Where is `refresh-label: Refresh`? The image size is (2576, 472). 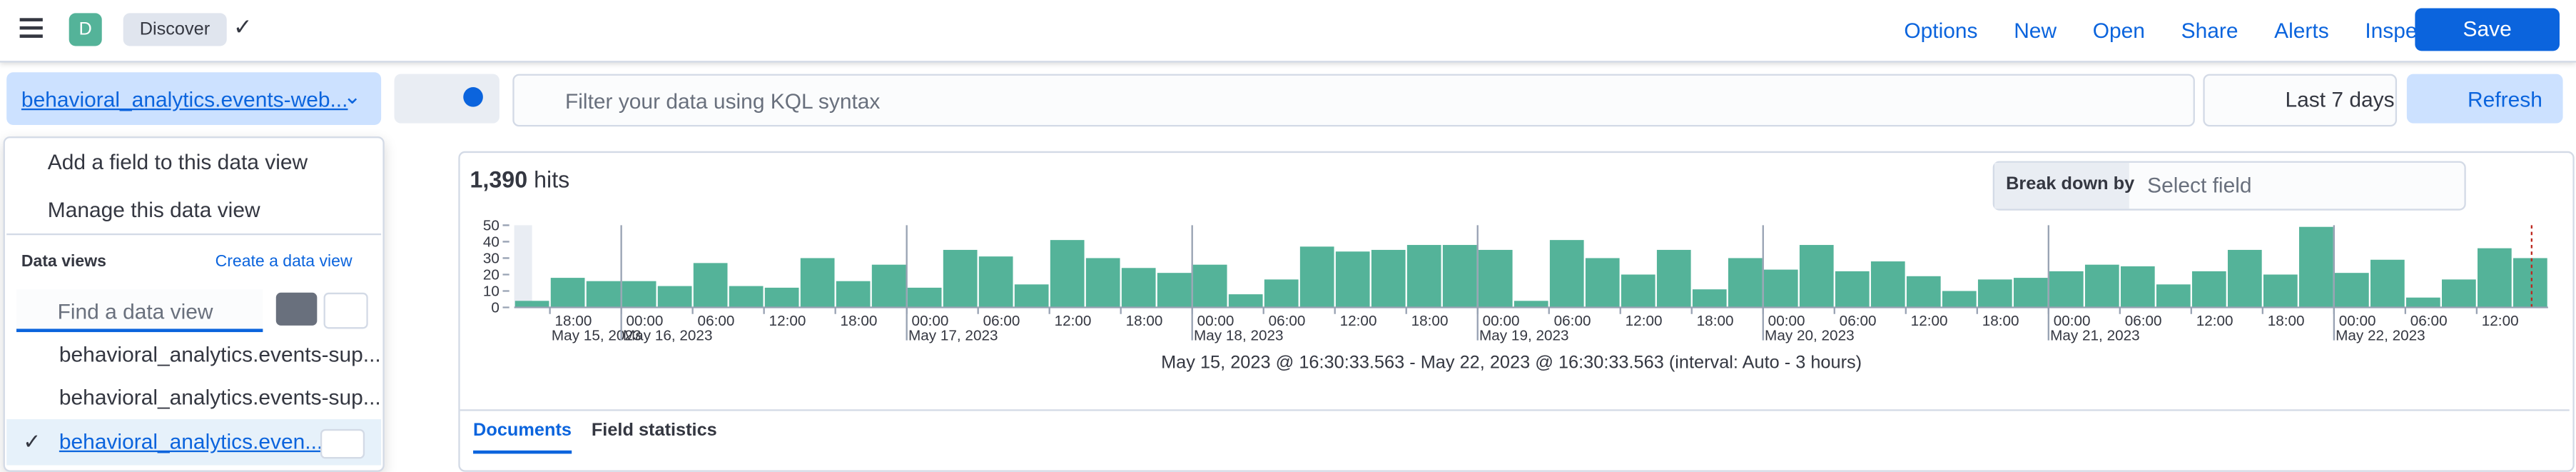
refresh-label: Refresh is located at coordinates (2505, 99).